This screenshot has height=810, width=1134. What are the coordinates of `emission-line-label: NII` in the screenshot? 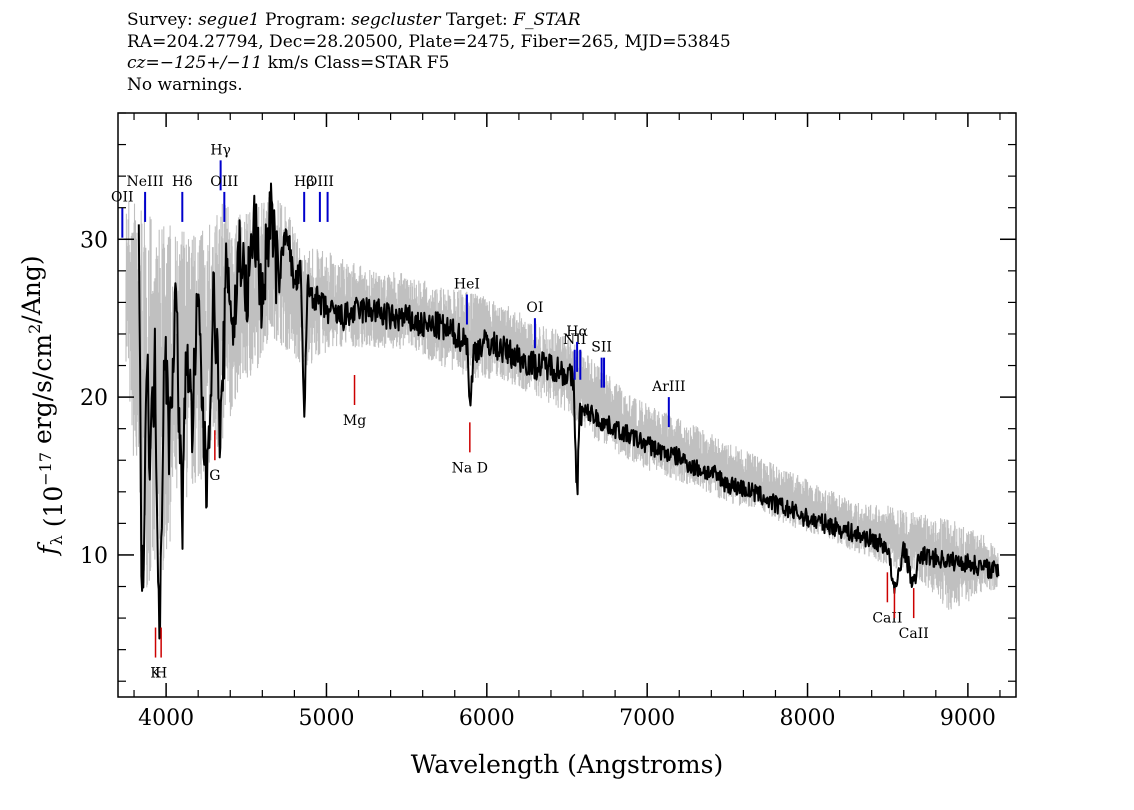 It's located at (574, 340).